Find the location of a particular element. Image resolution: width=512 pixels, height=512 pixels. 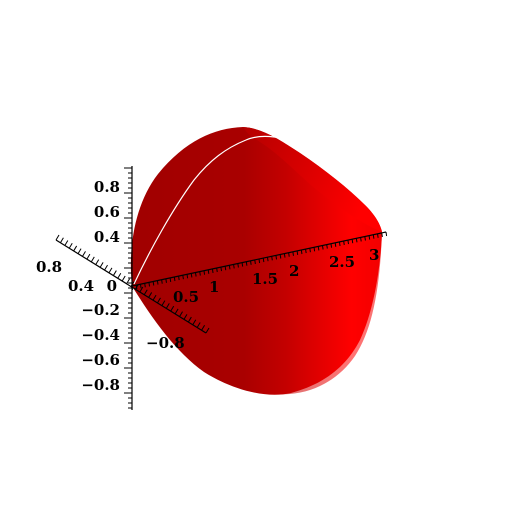

z-axis-minor-ticks is located at coordinates (128, 288).